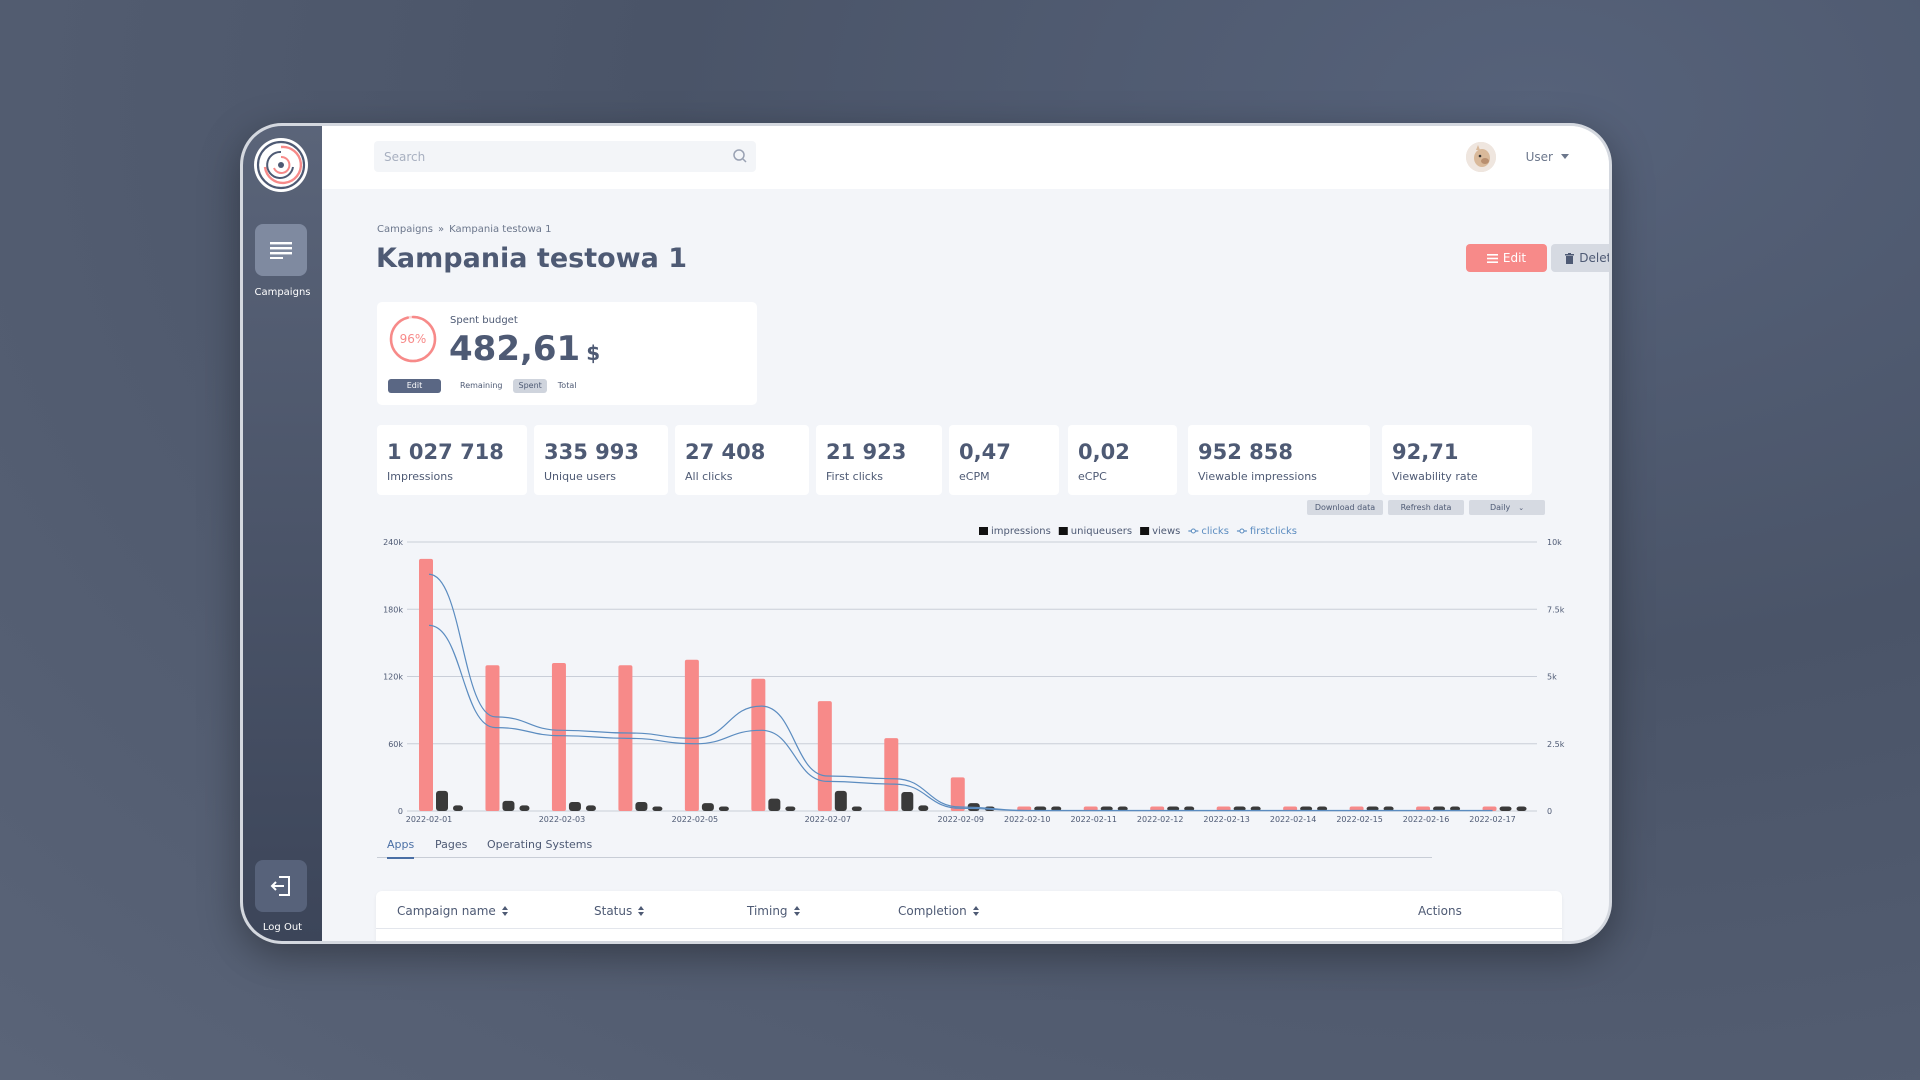 This screenshot has width=1920, height=1080. What do you see at coordinates (1027, 819) in the screenshot?
I see `x-tick-label: 2022-02-10` at bounding box center [1027, 819].